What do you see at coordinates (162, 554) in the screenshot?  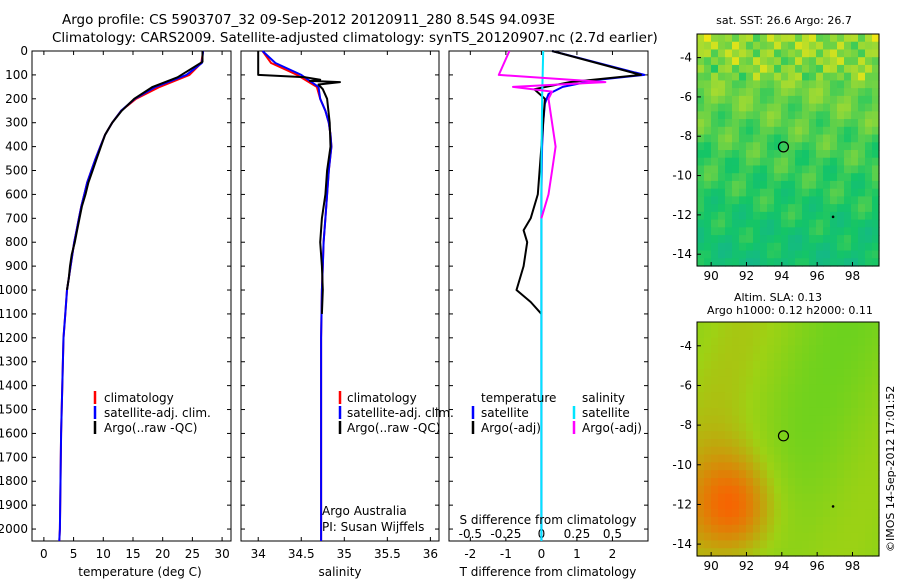 I see `x-tick-label: 20` at bounding box center [162, 554].